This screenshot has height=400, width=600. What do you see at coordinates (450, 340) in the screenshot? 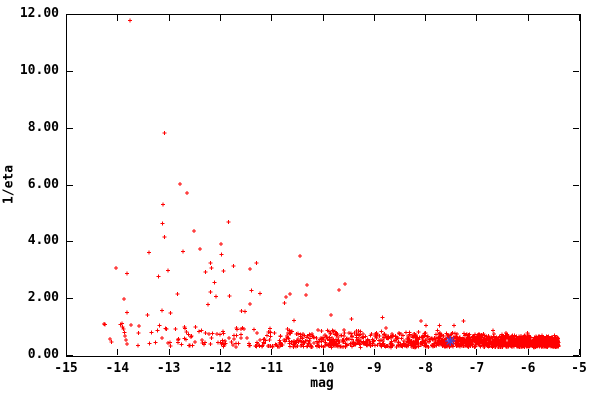
I see `highlighted-point-marker` at bounding box center [450, 340].